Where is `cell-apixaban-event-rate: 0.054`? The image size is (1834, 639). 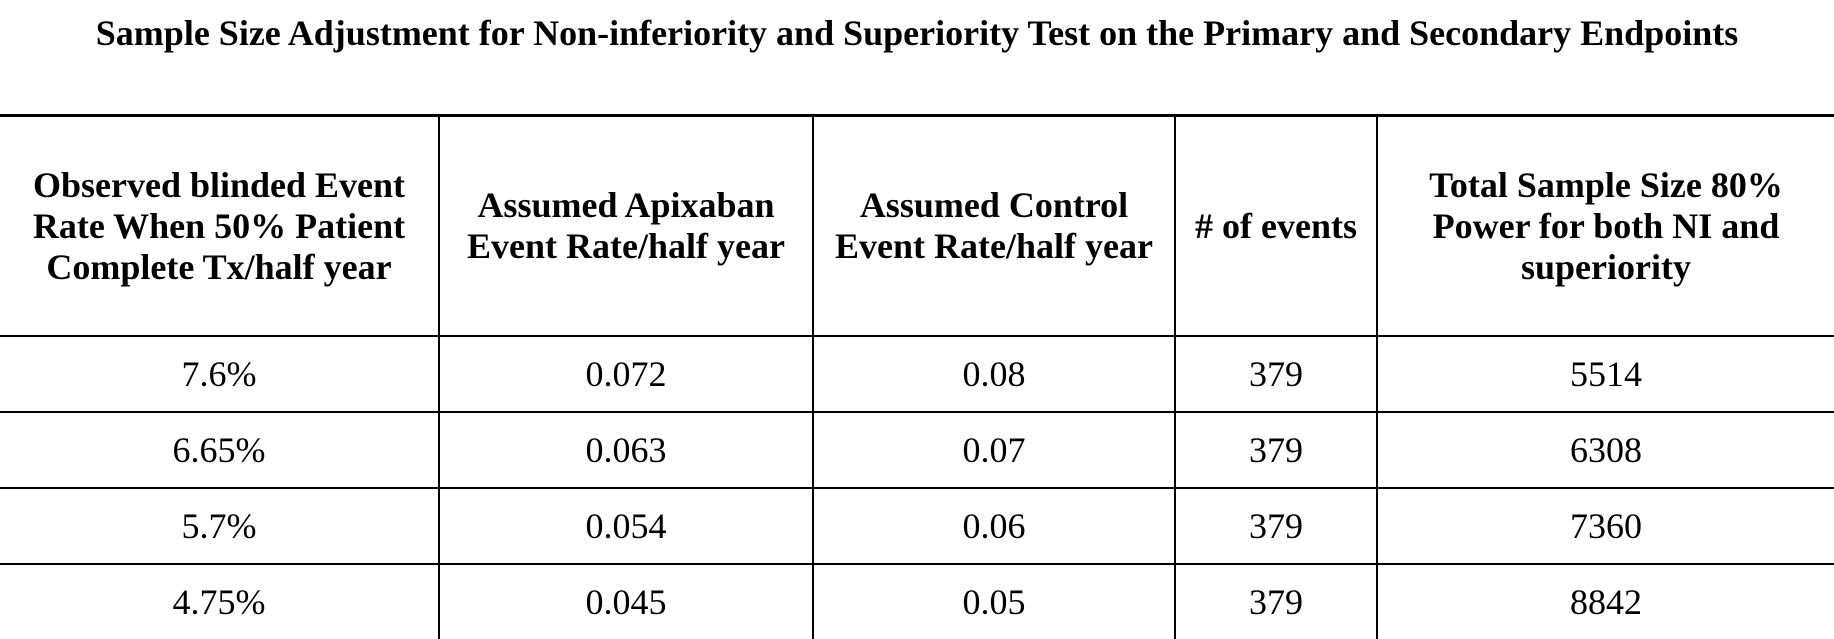
cell-apixaban-event-rate: 0.054 is located at coordinates (626, 526).